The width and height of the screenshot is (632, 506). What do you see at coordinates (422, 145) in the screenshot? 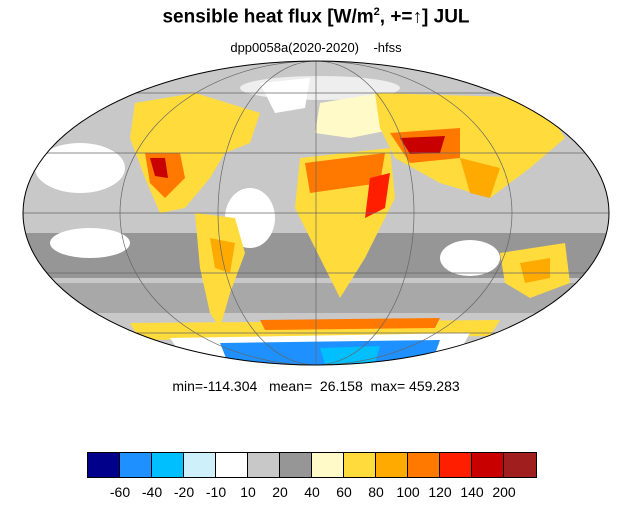
I see `hottest-middle-east` at bounding box center [422, 145].